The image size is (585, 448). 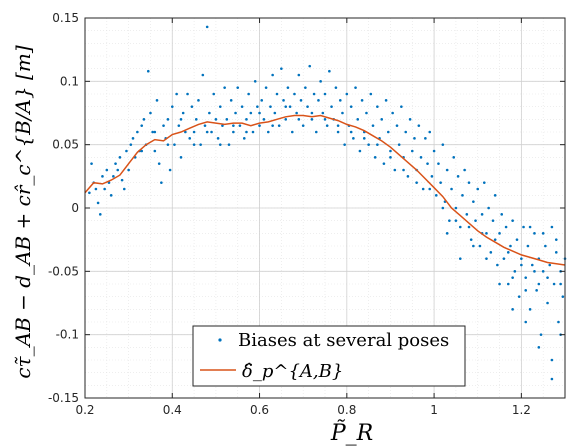 What do you see at coordinates (343, 340) in the screenshot?
I see `legend-label-biases: Biases at several poses` at bounding box center [343, 340].